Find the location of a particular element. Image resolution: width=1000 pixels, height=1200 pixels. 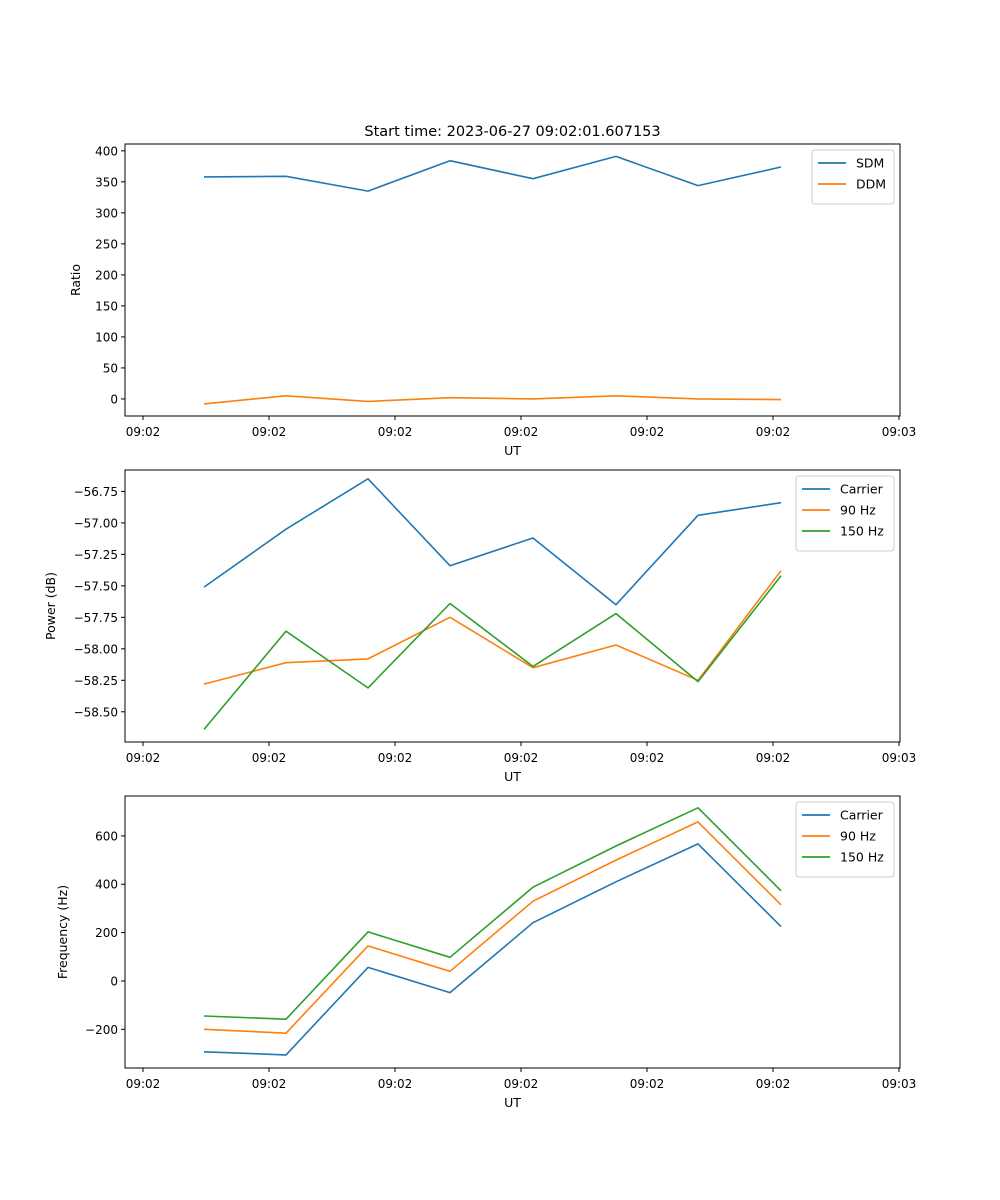

y-tick-label: 50 is located at coordinates (110, 368).